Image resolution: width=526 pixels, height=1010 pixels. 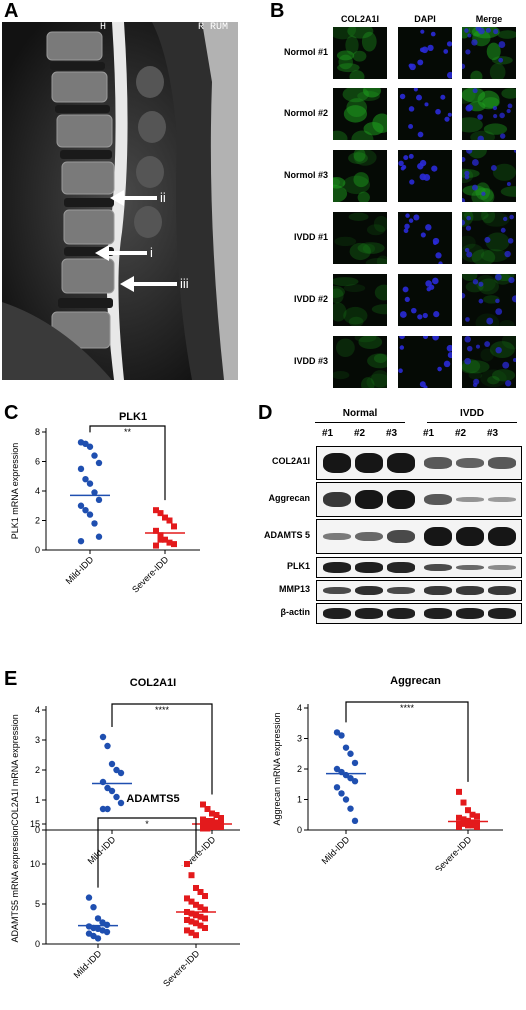 I want to click on micro-col-header-col2a1i: COL2A1I, so click(x=359, y=19).